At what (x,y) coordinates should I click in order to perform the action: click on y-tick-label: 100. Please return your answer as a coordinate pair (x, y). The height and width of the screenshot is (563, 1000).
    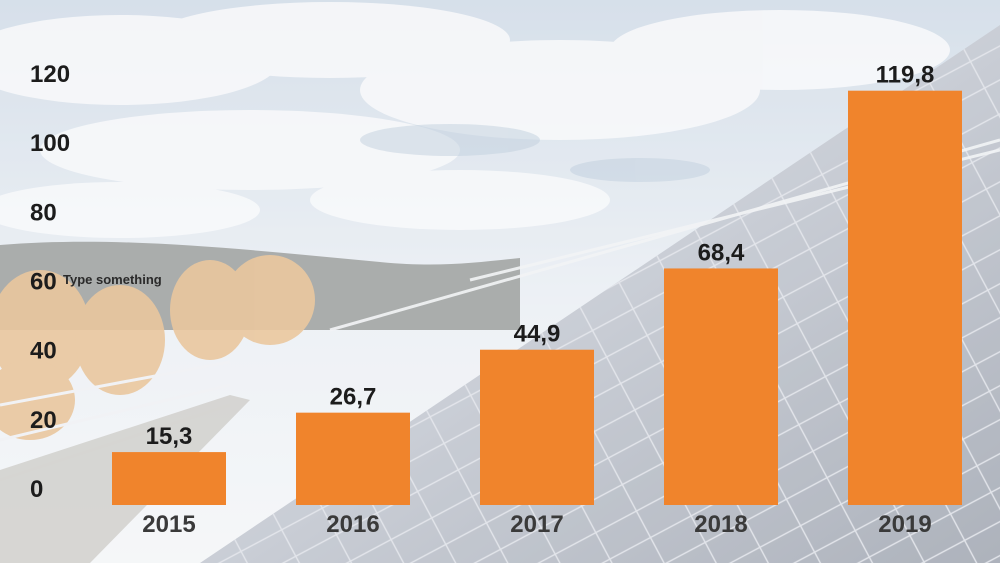
    Looking at the image, I should click on (50, 143).